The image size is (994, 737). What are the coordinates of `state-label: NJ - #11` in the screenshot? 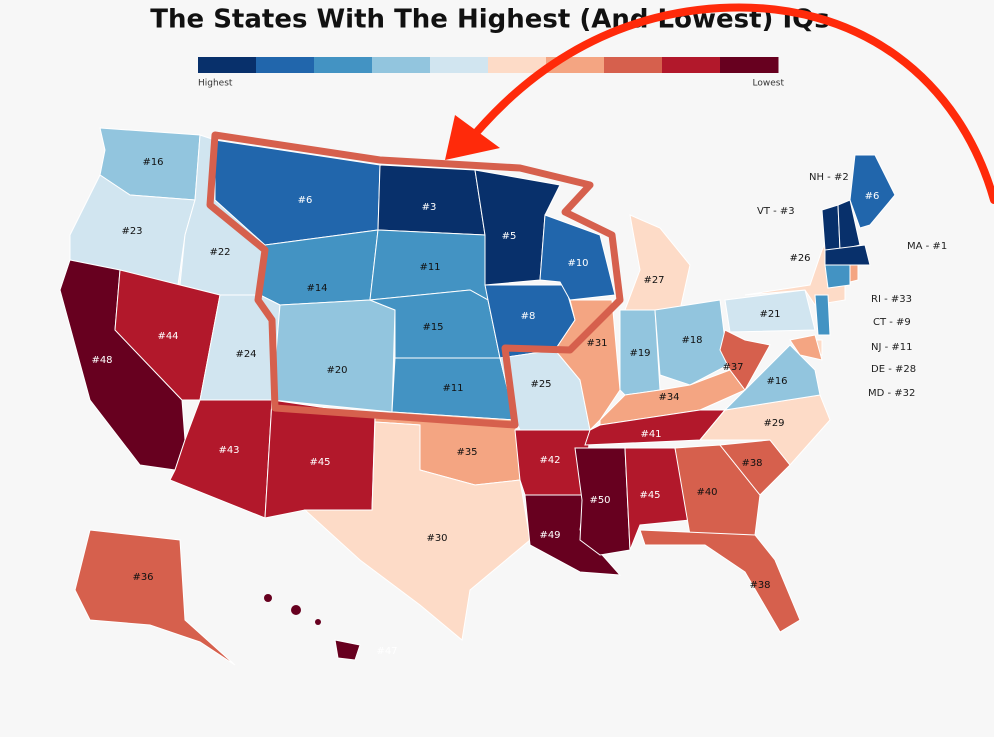 It's located at (892, 347).